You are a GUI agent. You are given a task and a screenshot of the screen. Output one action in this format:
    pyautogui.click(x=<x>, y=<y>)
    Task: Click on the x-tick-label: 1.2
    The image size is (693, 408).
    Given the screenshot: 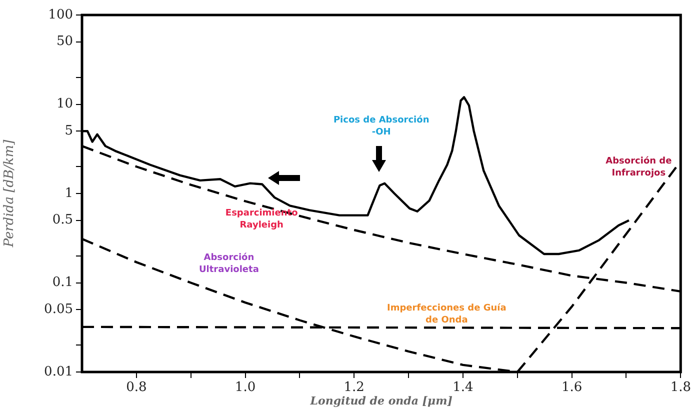 What is the action you would take?
    pyautogui.click(x=354, y=388)
    